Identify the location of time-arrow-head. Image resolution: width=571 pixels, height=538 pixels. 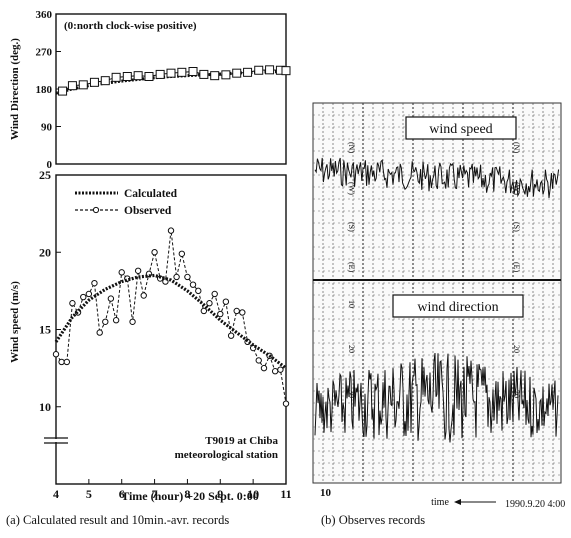
(457, 502).